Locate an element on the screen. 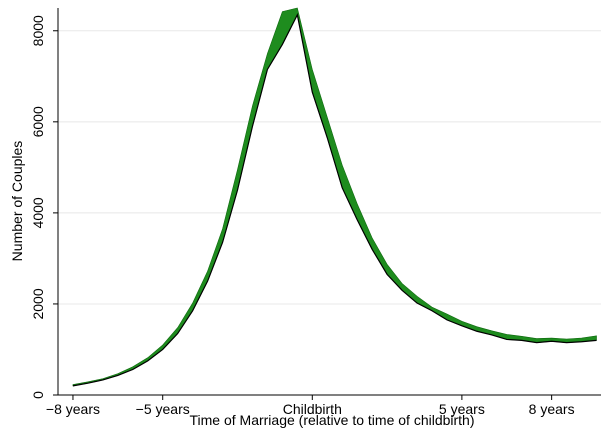 The height and width of the screenshot is (437, 601). y-tick-label: 0 is located at coordinates (38, 395).